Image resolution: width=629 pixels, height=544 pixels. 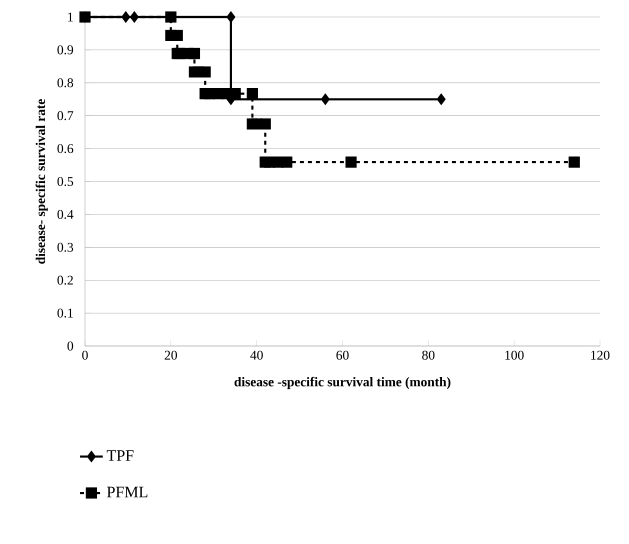 What do you see at coordinates (85, 355) in the screenshot?
I see `x-tick-label: 0` at bounding box center [85, 355].